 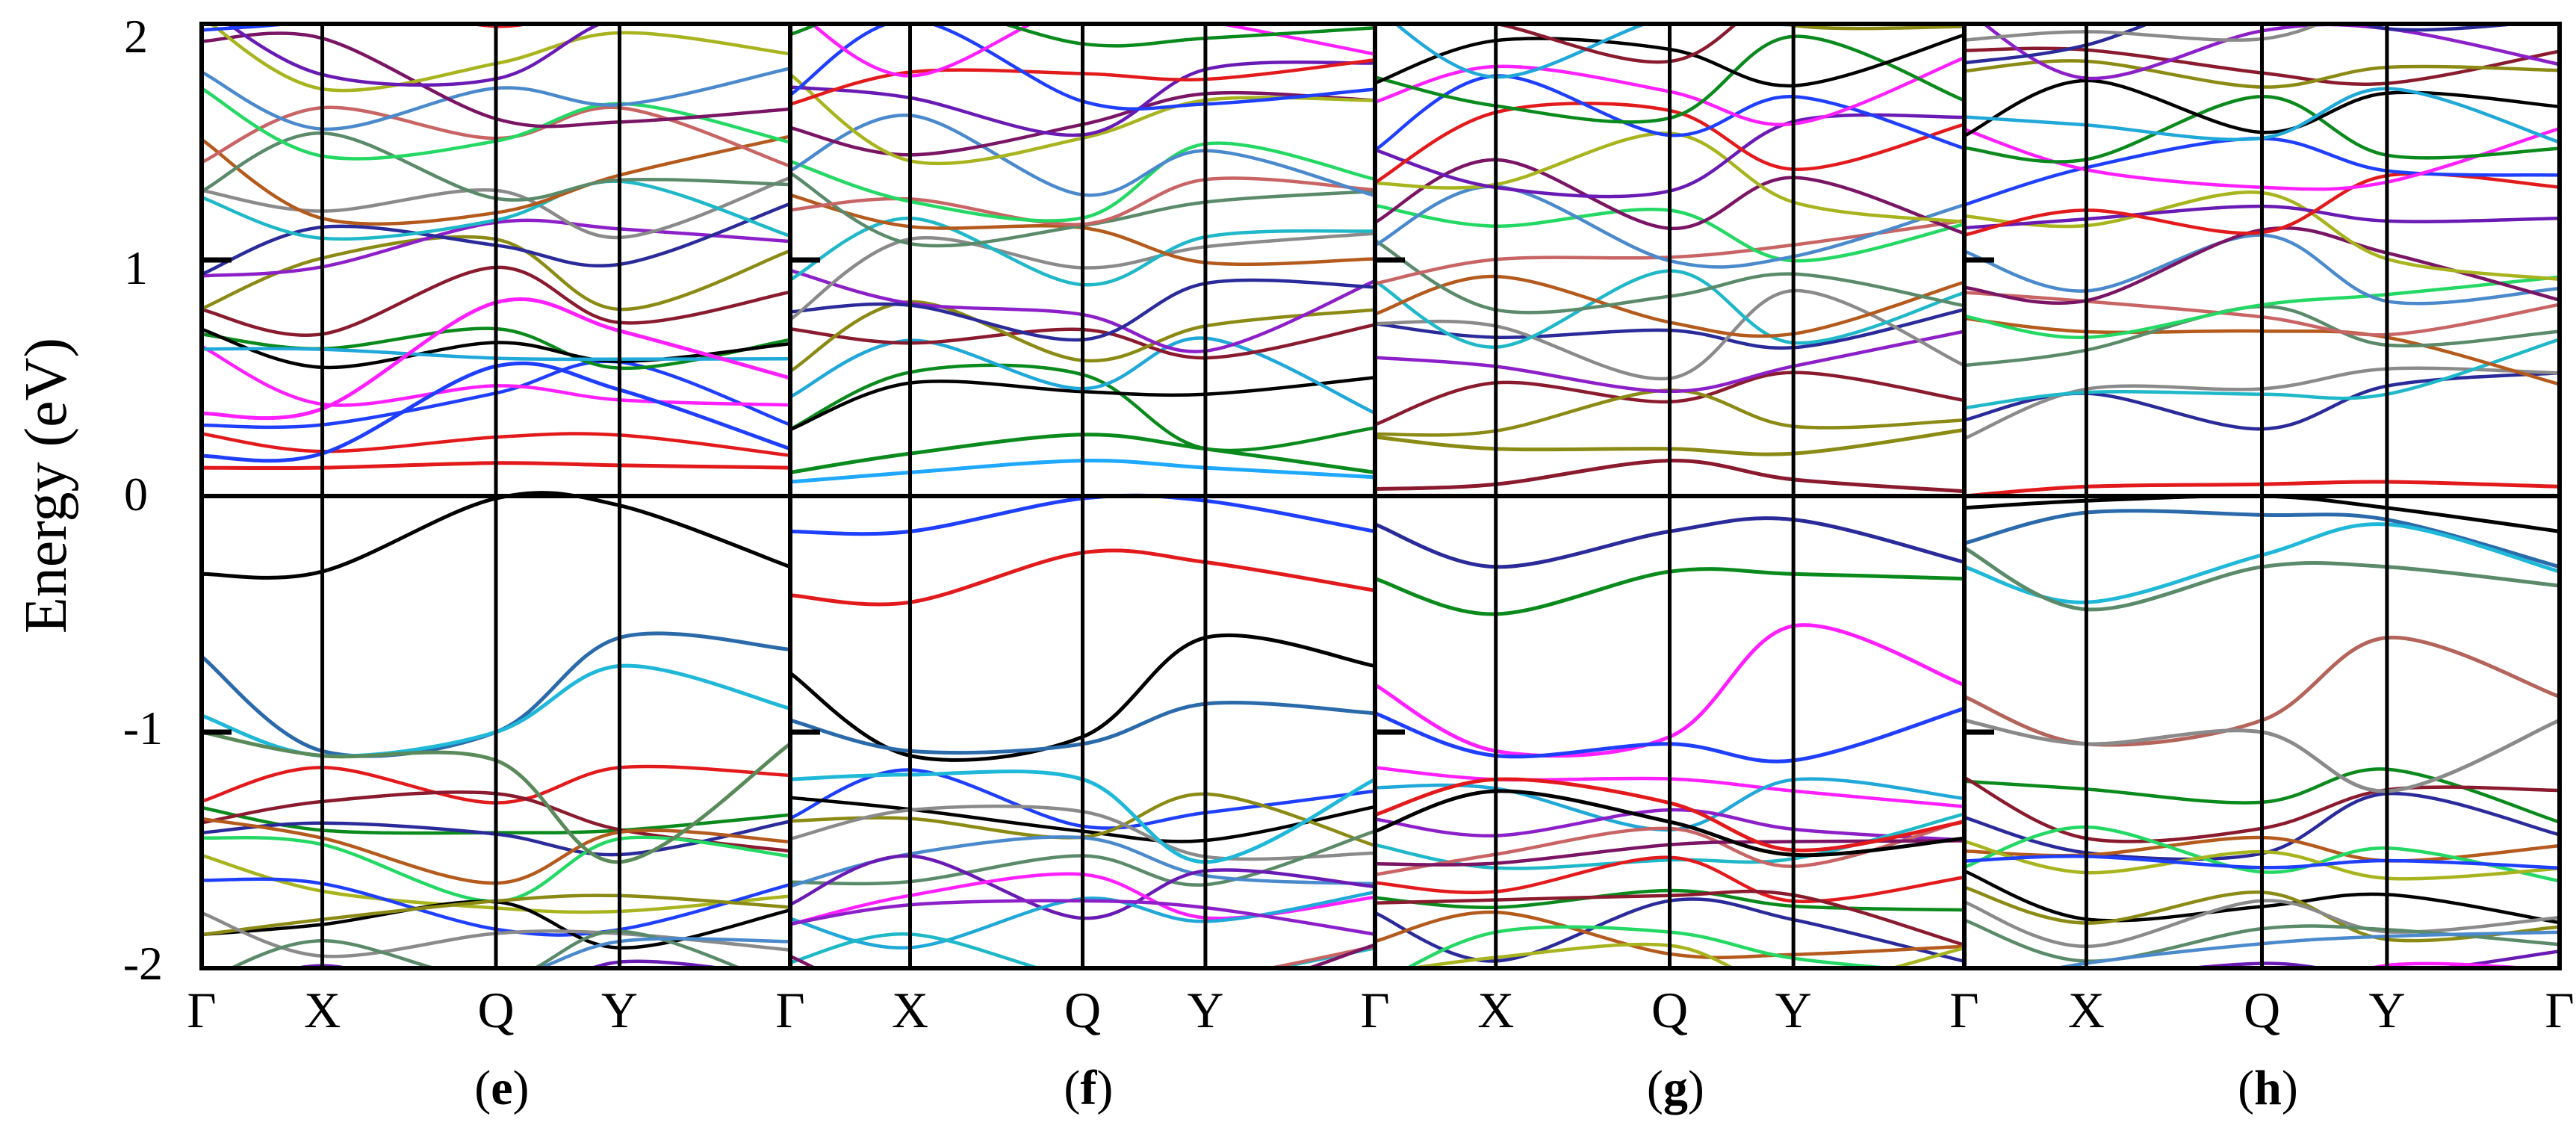 I want to click on panel-label-letter: g, so click(x=1676, y=1088).